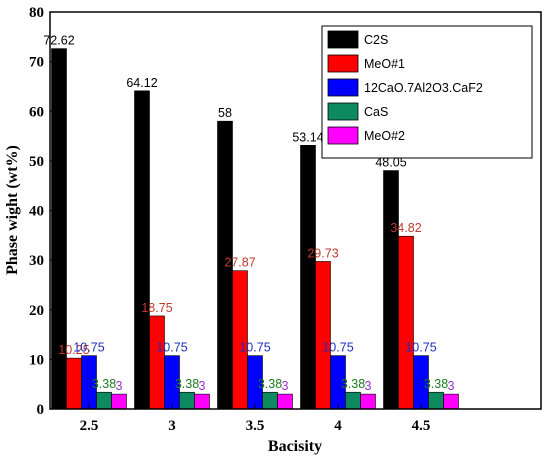 Image resolution: width=550 pixels, height=459 pixels. I want to click on y-tick-label: 30, so click(36, 261).